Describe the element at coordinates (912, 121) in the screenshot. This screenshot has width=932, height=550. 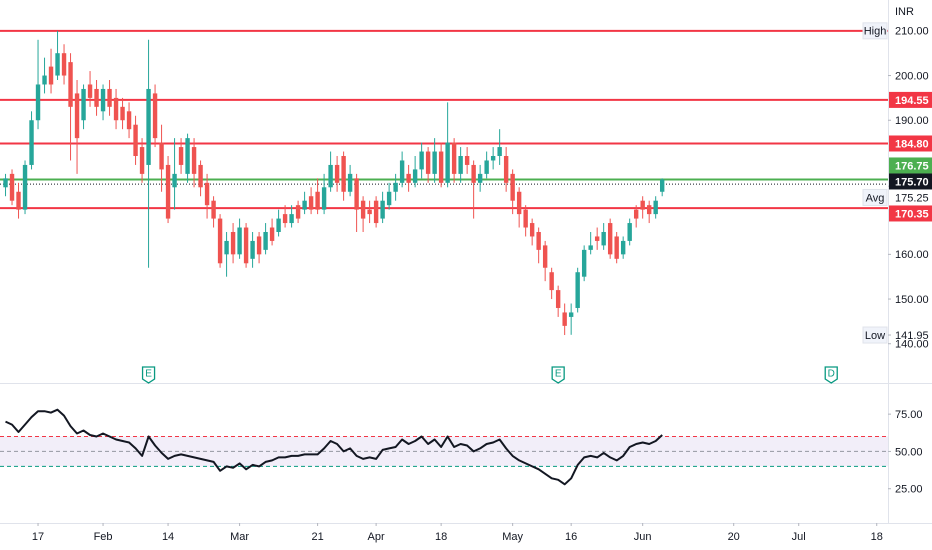
I see `y-tick-label: 190.00` at that location.